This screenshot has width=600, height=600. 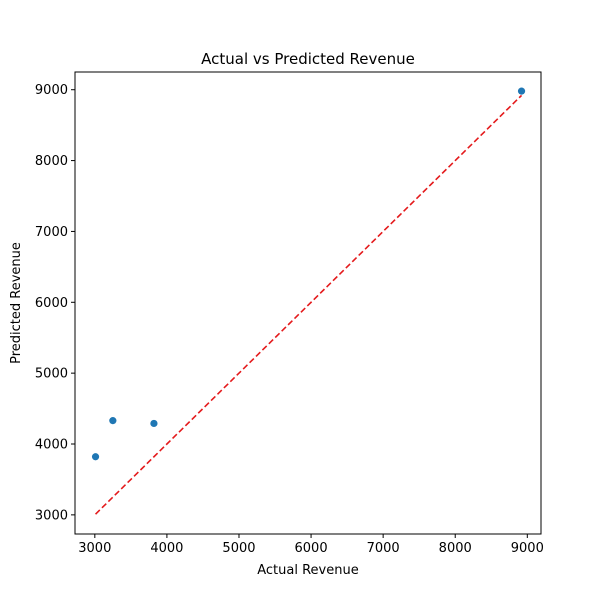 What do you see at coordinates (308, 59) in the screenshot?
I see `chart-title: Actual vs Predicted Revenue` at bounding box center [308, 59].